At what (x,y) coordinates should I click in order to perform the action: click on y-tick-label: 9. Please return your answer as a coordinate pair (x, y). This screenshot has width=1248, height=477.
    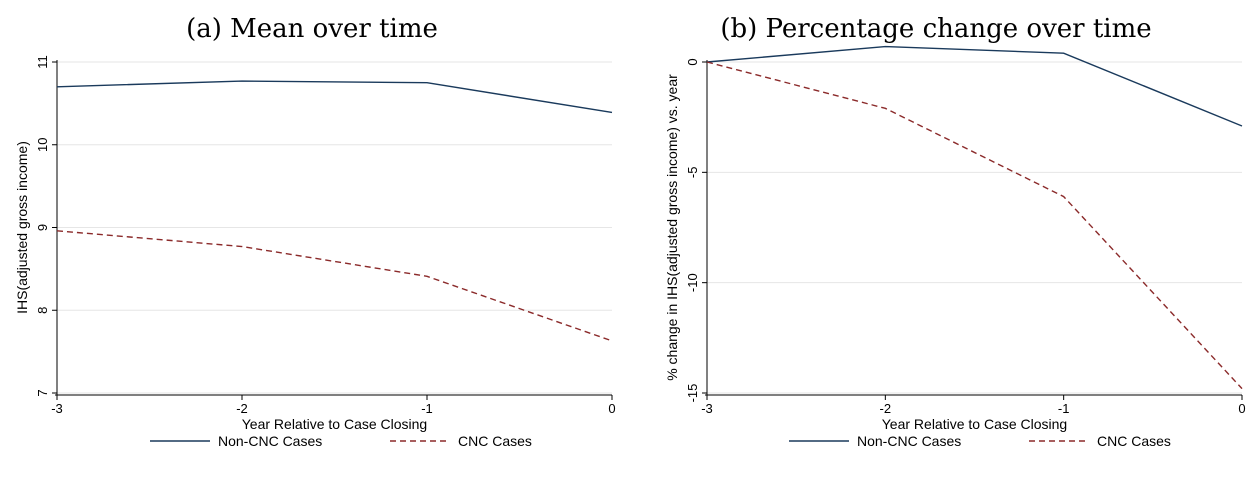
    Looking at the image, I should click on (42, 227).